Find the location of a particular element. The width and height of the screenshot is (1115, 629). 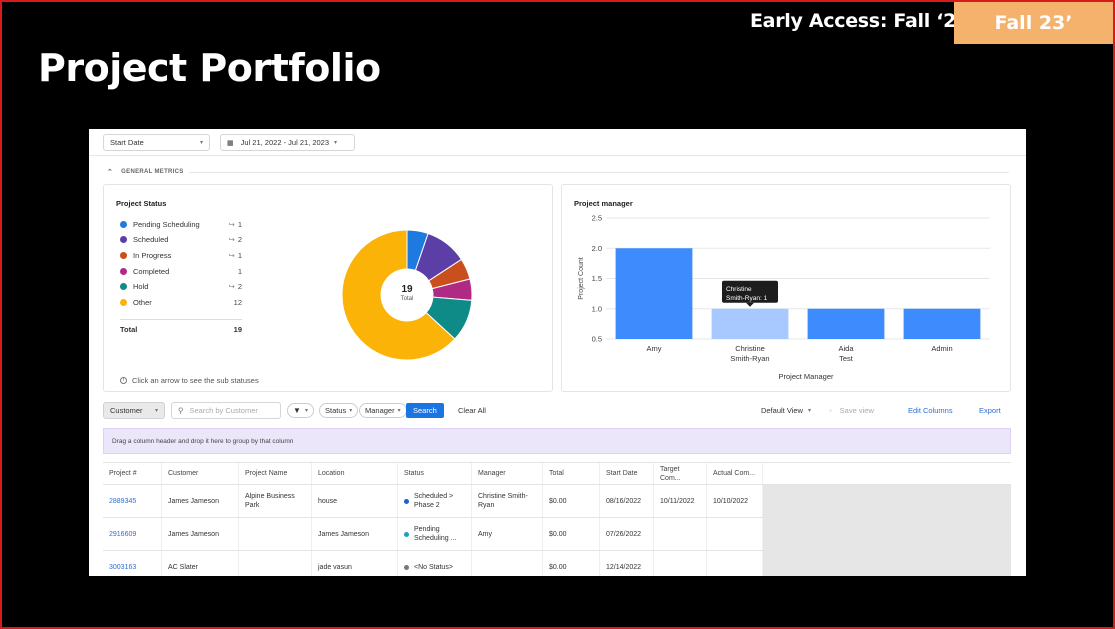

donut-slice is located at coordinates (398, 295).